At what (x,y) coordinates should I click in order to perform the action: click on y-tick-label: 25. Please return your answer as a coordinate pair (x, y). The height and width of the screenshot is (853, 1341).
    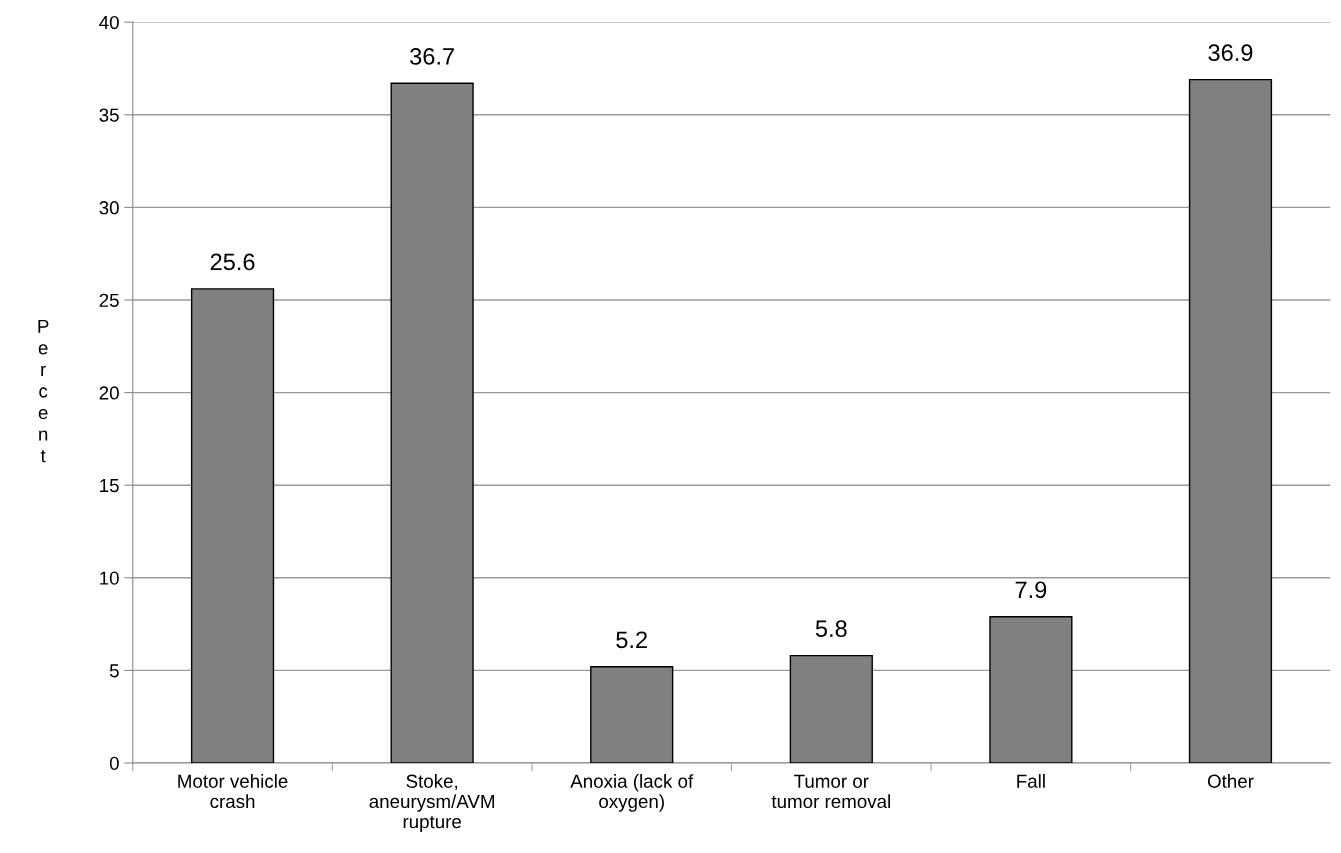
    Looking at the image, I should click on (109, 300).